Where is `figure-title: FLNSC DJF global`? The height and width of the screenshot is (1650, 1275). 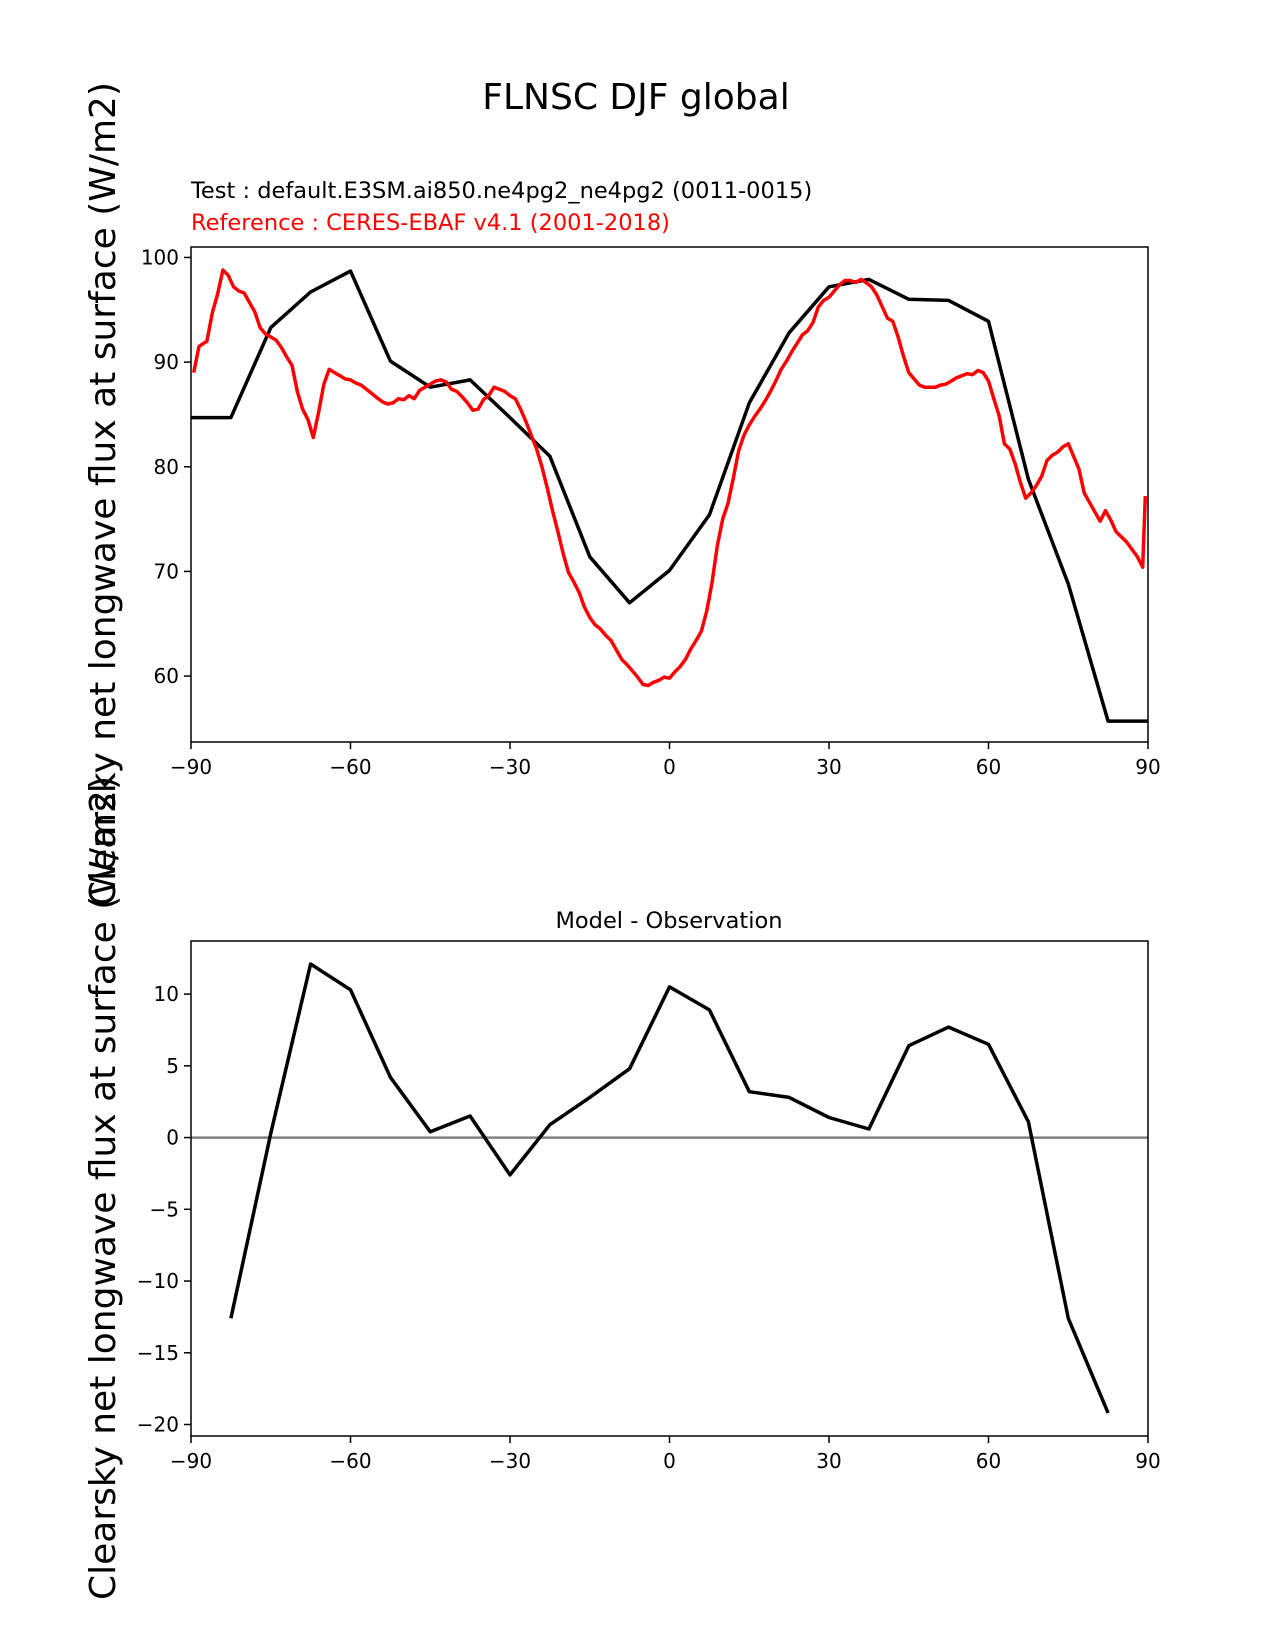
figure-title: FLNSC DJF global is located at coordinates (635, 97).